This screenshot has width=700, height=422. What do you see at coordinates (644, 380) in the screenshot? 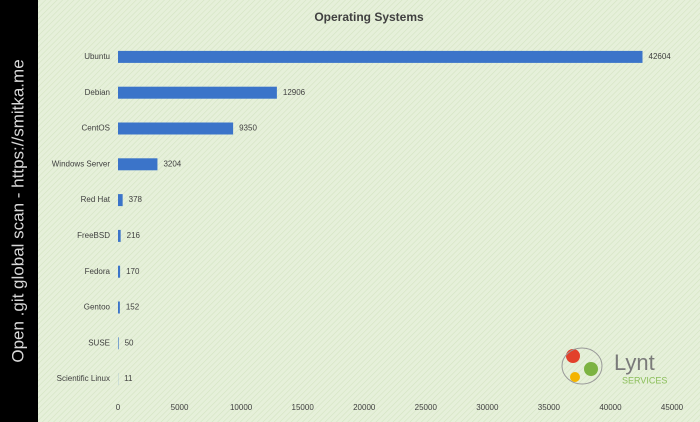
I see `logo-tagline: SERVICES` at bounding box center [644, 380].